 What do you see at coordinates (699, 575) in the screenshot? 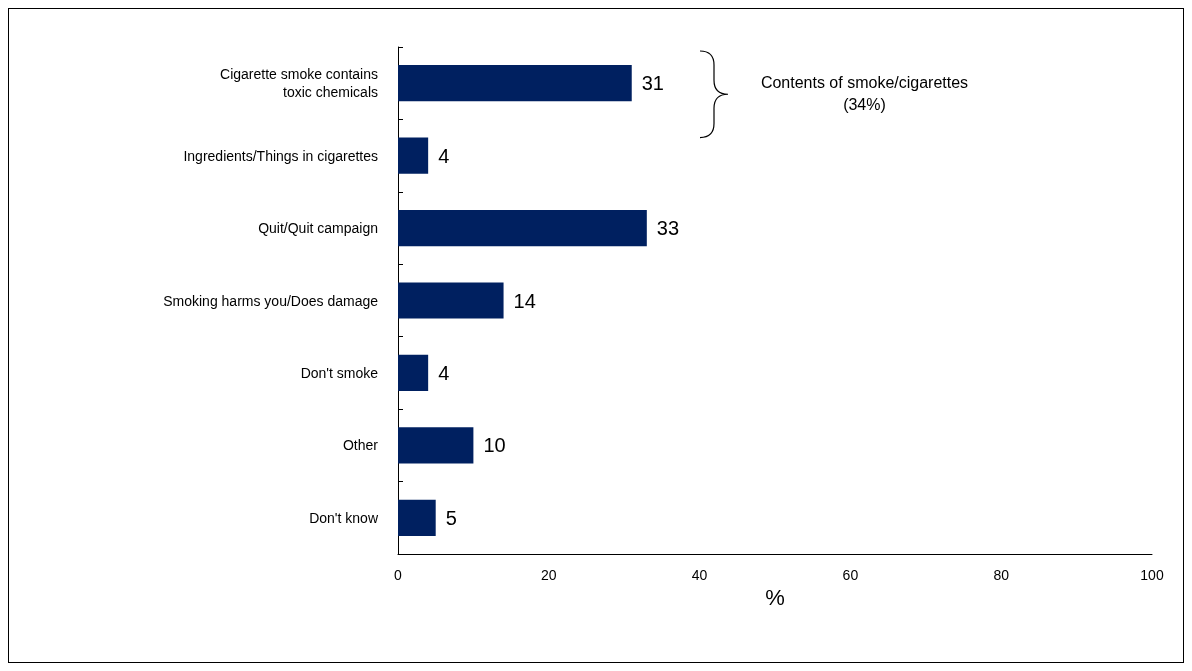
I see `x-tick-label: 40` at bounding box center [699, 575].